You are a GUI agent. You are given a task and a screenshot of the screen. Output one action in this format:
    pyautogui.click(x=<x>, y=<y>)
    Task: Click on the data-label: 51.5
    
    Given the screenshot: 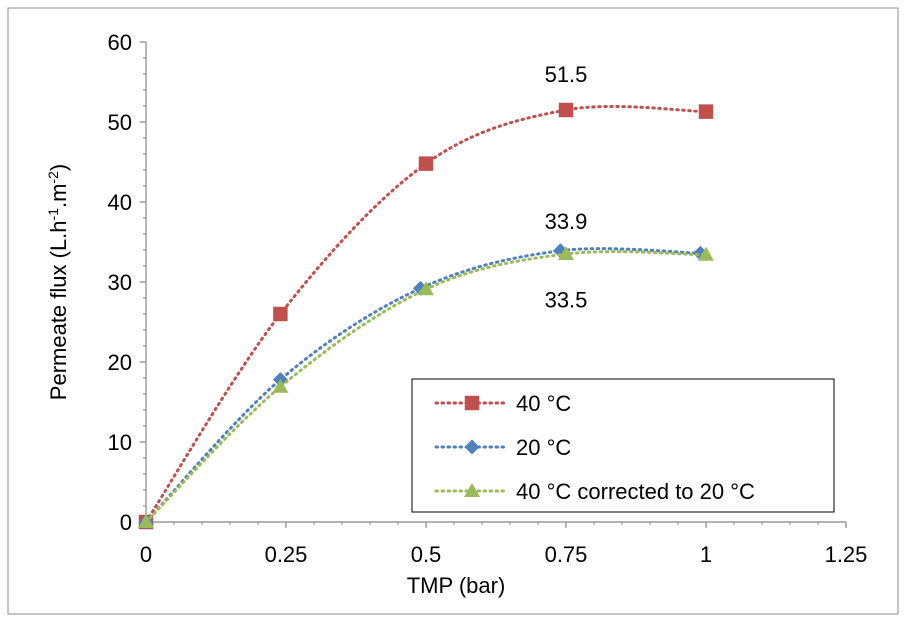 What is the action you would take?
    pyautogui.click(x=566, y=74)
    